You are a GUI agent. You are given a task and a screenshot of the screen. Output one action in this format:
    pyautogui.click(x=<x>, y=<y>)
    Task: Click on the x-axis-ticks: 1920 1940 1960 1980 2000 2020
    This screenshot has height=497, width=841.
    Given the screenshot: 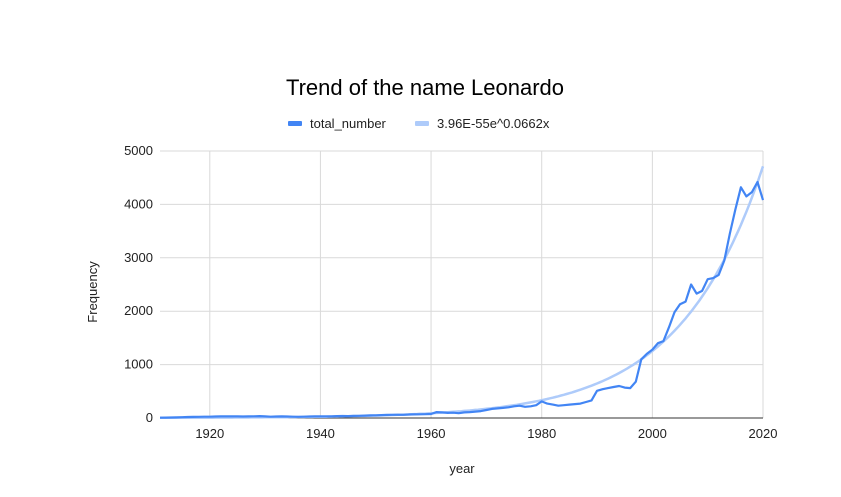 What is the action you would take?
    pyautogui.click(x=486, y=433)
    